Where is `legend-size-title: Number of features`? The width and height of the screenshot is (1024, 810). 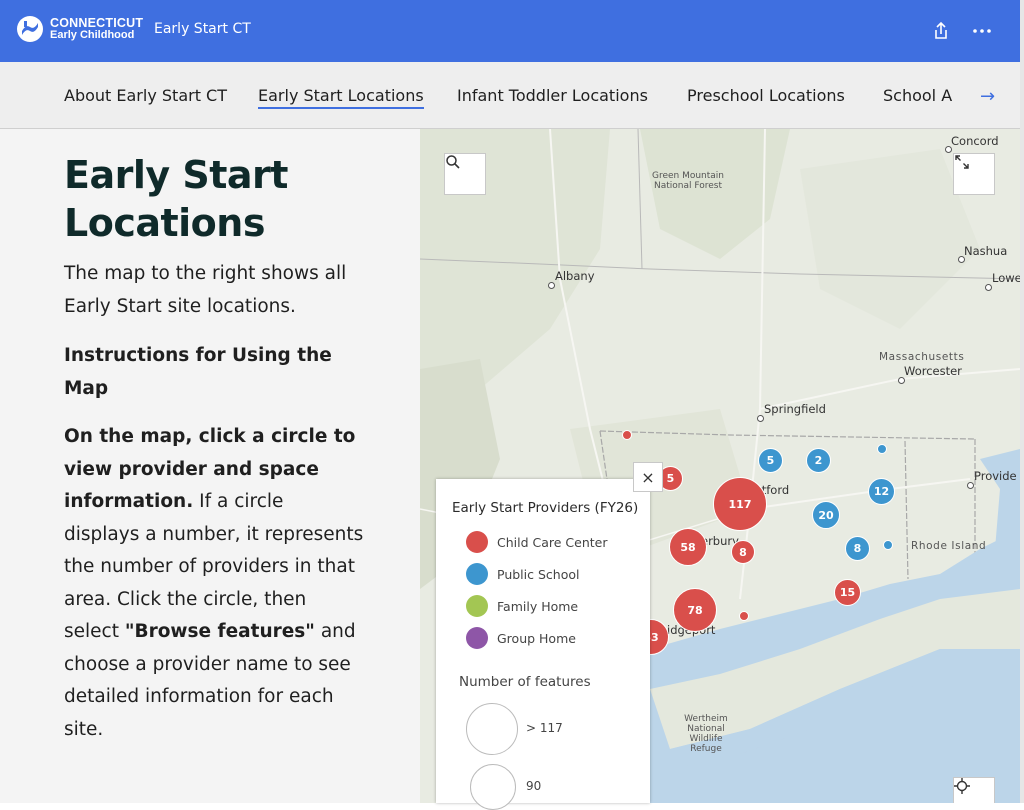 legend-size-title: Number of features is located at coordinates (525, 682).